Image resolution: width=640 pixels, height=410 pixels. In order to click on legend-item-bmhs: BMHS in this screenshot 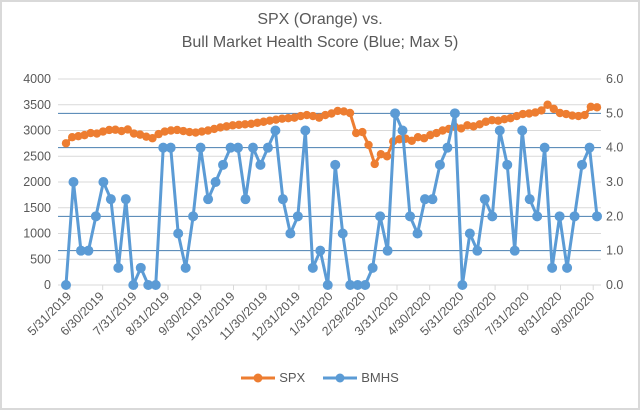, I will do `click(361, 377)`.